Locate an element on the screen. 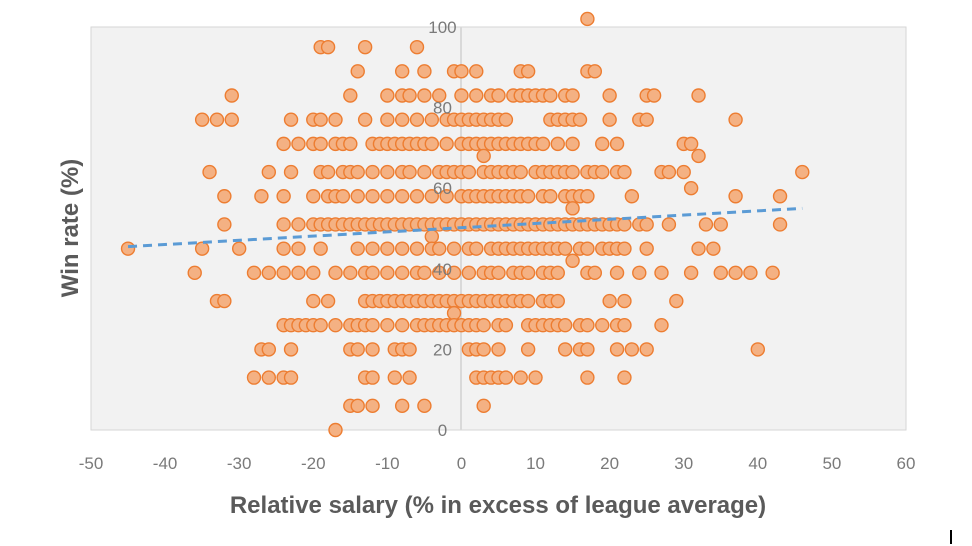 The height and width of the screenshot is (546, 972). x-tick-label: -20 is located at coordinates (313, 463).